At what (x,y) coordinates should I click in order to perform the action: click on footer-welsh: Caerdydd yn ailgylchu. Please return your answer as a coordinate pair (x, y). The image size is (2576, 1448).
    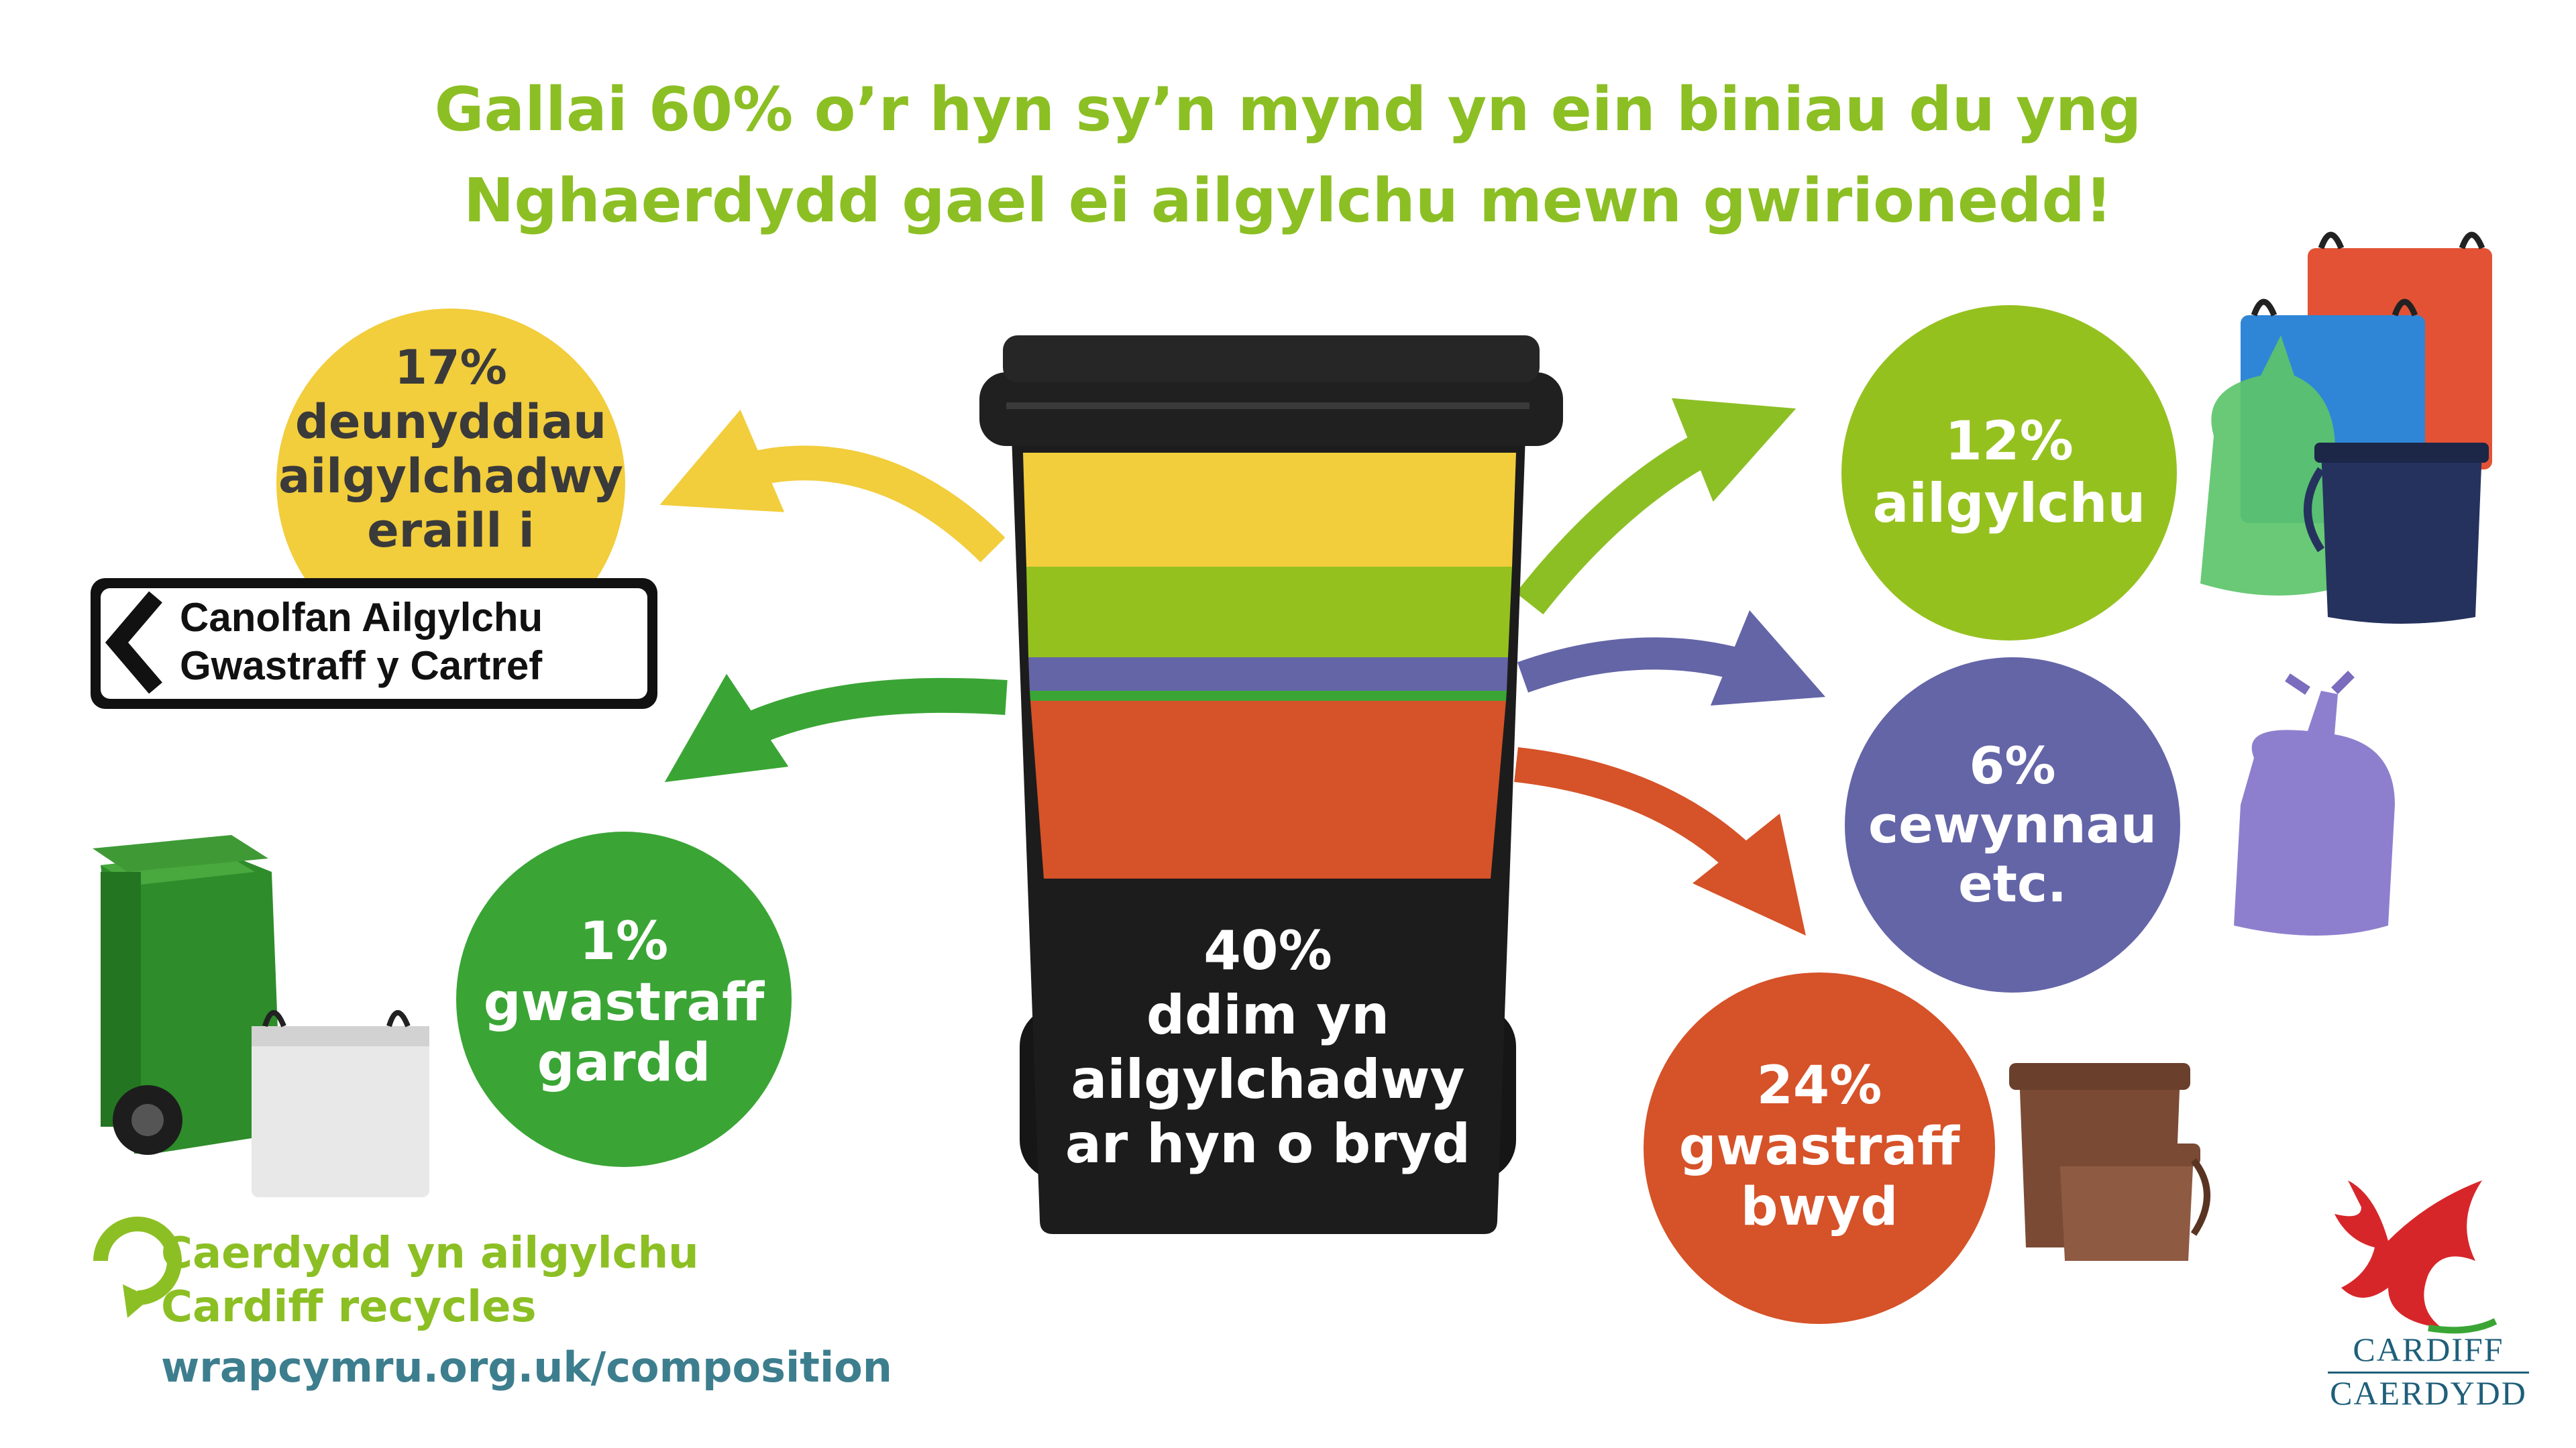
    Looking at the image, I should click on (430, 1253).